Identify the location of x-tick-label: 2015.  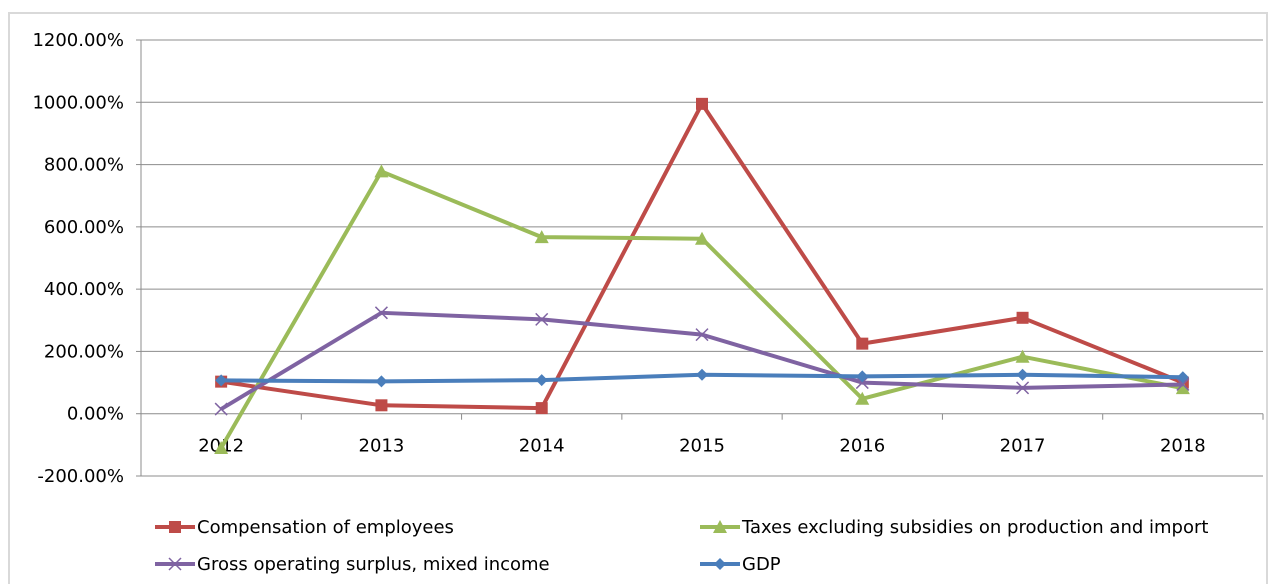
(702, 446).